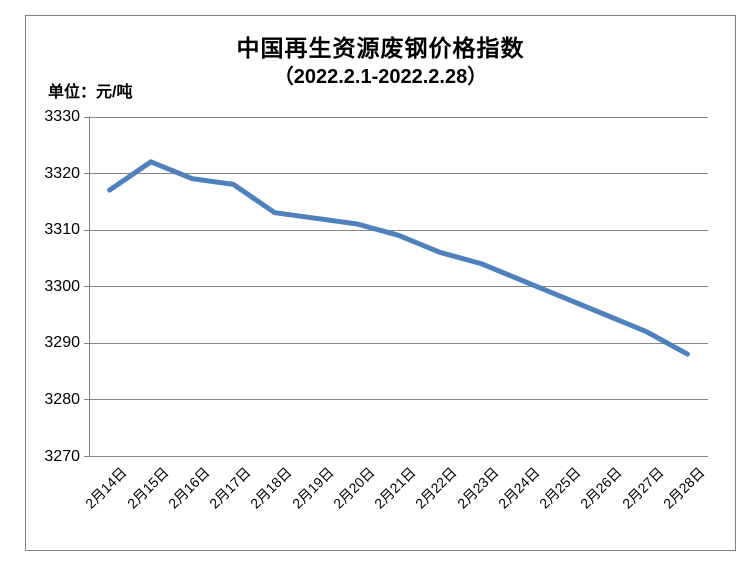 This screenshot has height=568, width=751. Describe the element at coordinates (106, 488) in the screenshot. I see `x-tick-label: 2月14日` at that location.